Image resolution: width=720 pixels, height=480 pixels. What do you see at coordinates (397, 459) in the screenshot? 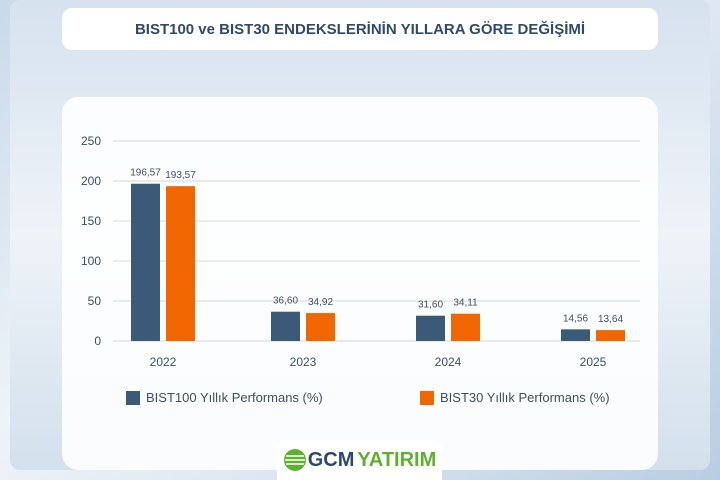
I see `logo-yatirim: YATIRIM` at bounding box center [397, 459].